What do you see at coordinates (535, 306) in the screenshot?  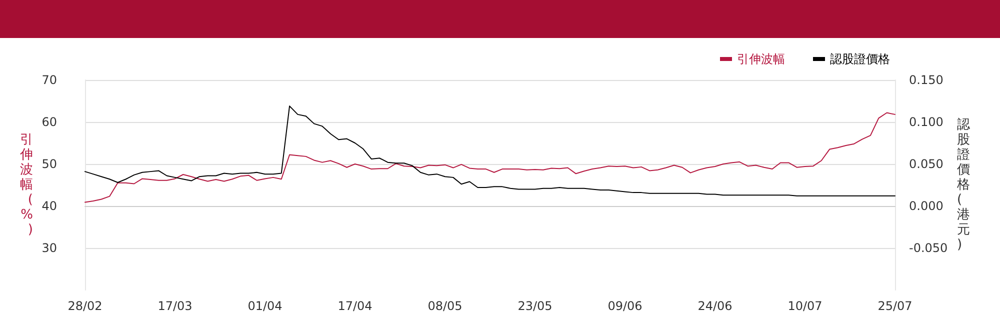 I see `x-tick-label: 23/05` at bounding box center [535, 306].